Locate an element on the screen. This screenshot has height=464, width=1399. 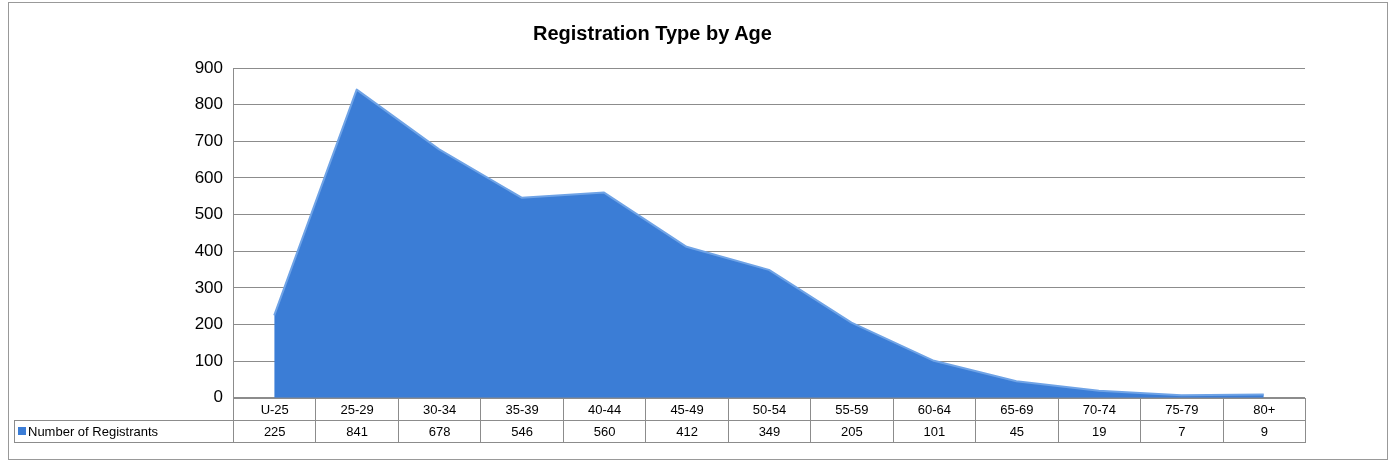
x-tick-label: 55-59 is located at coordinates (852, 409).